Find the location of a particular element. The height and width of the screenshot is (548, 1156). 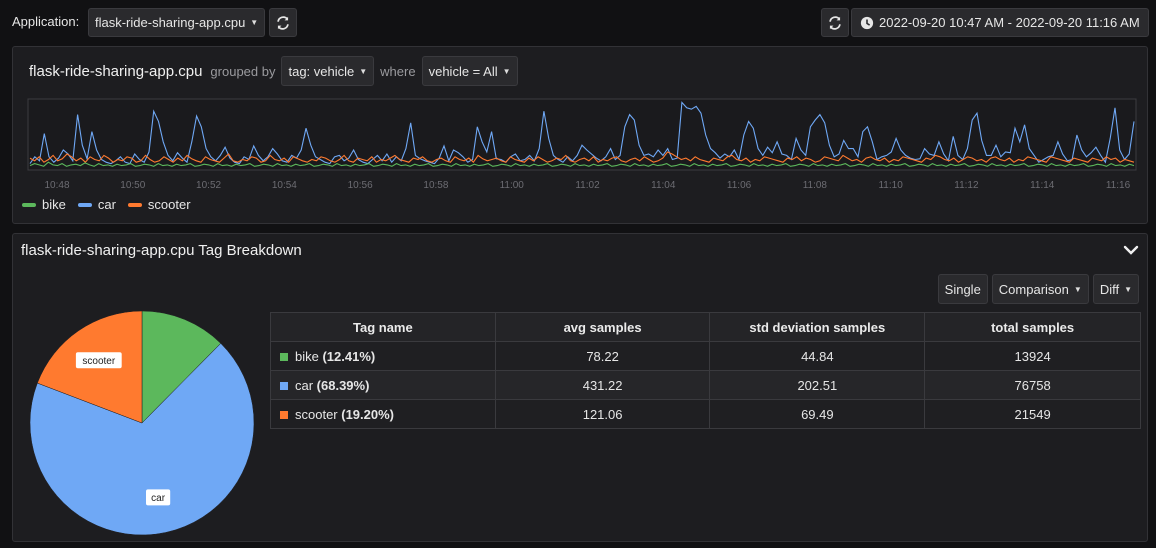

x-tick-label: 10:54 is located at coordinates (284, 185).